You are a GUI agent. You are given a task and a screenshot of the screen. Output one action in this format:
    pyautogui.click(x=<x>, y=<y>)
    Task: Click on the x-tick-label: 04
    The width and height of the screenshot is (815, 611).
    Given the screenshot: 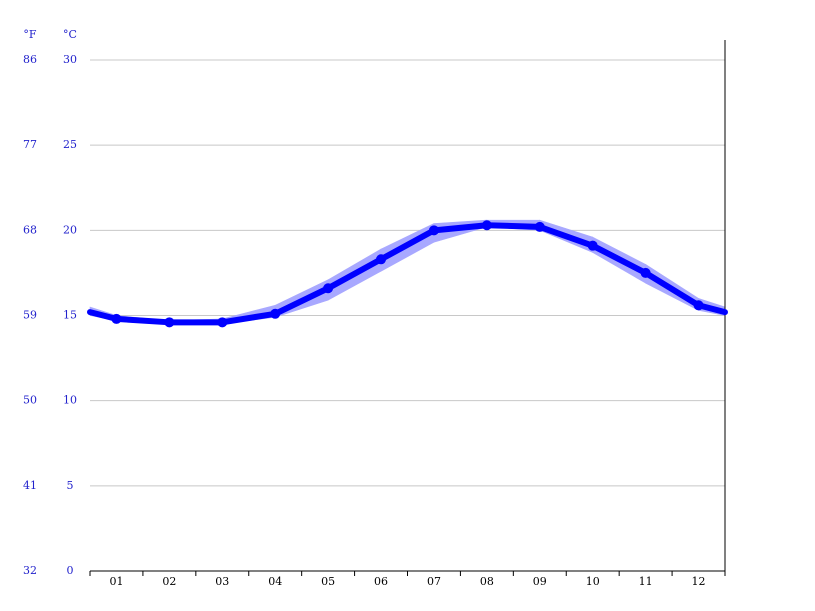 What is the action you would take?
    pyautogui.click(x=275, y=581)
    